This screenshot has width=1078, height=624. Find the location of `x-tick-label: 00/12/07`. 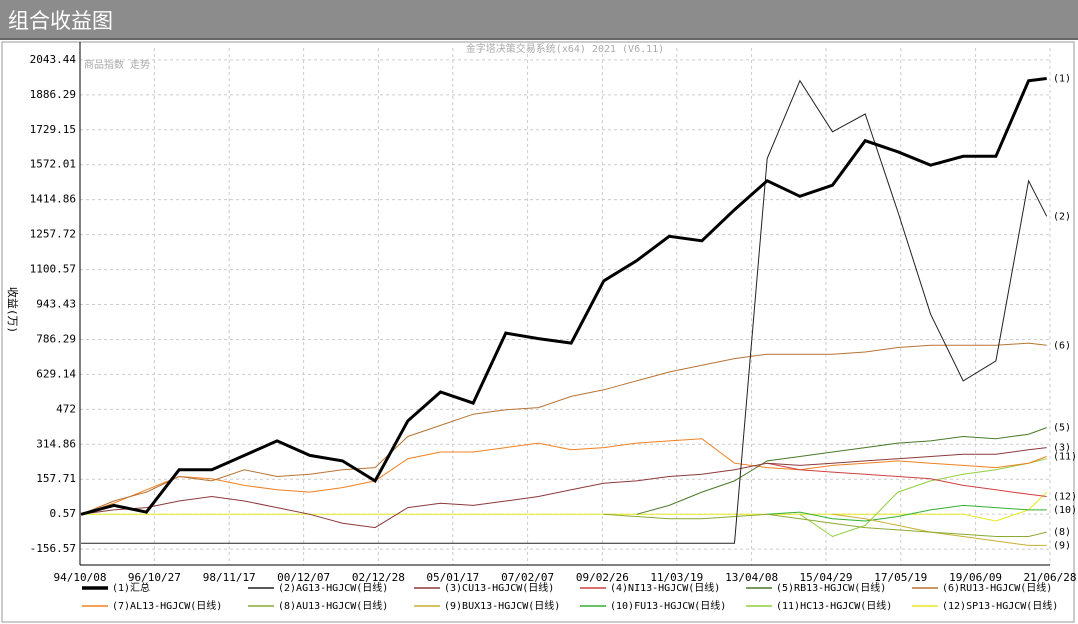

x-tick-label: 00/12/07 is located at coordinates (303, 577).